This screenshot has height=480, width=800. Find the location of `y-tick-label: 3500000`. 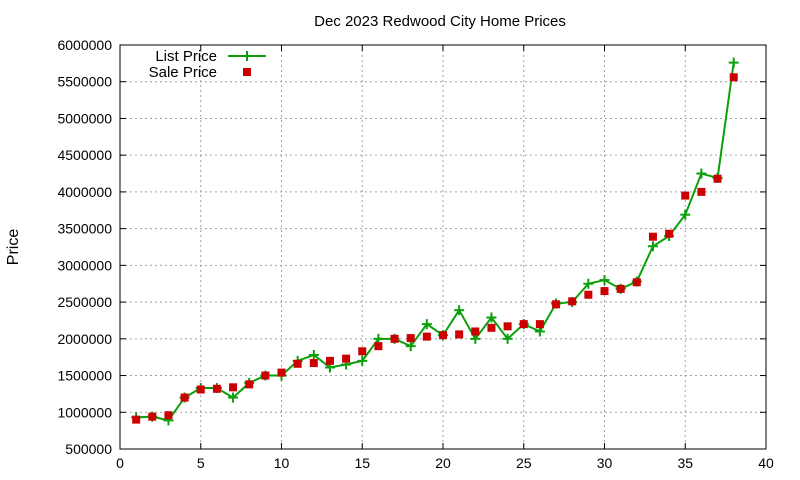

y-tick-label: 3500000 is located at coordinates (84, 229).